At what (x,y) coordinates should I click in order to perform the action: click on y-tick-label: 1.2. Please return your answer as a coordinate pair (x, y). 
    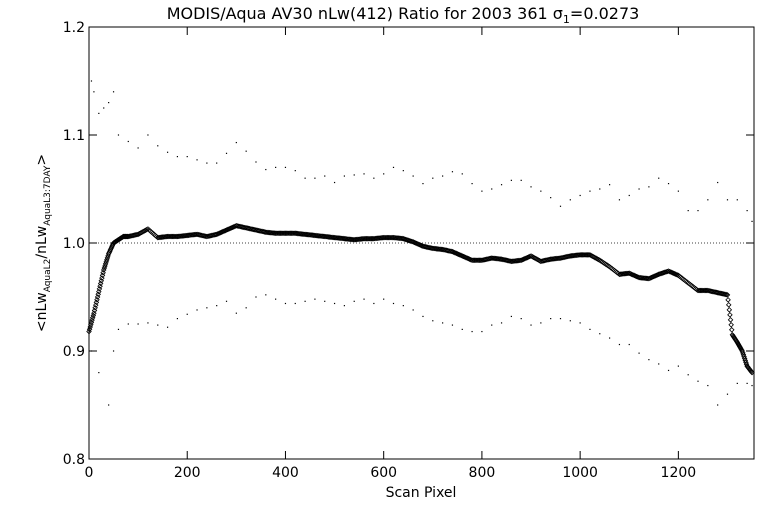
    Looking at the image, I should click on (74, 28).